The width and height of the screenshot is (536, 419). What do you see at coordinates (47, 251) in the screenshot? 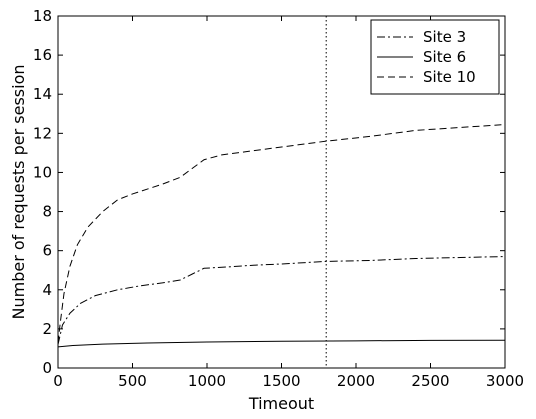
I see `y-tick-label: 6` at bounding box center [47, 251].